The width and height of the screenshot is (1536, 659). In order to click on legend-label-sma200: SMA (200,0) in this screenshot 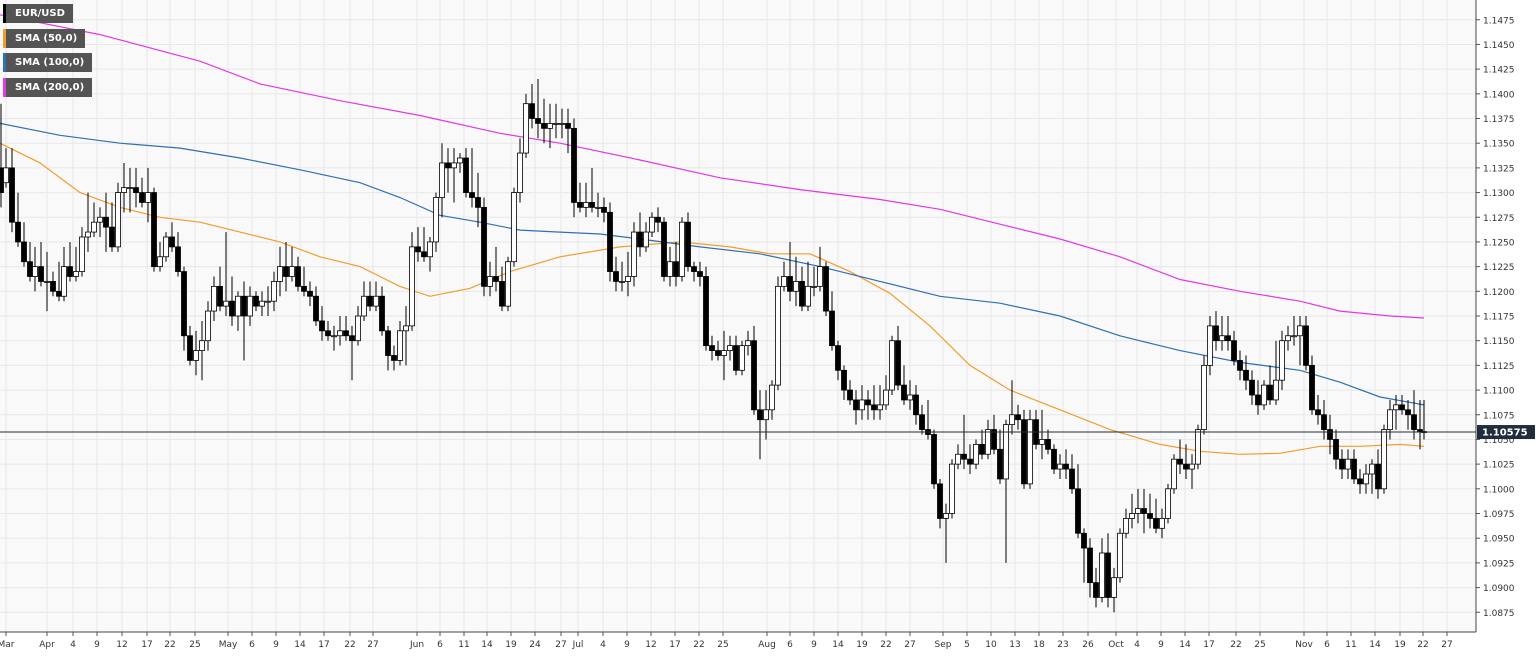, I will do `click(49, 87)`.